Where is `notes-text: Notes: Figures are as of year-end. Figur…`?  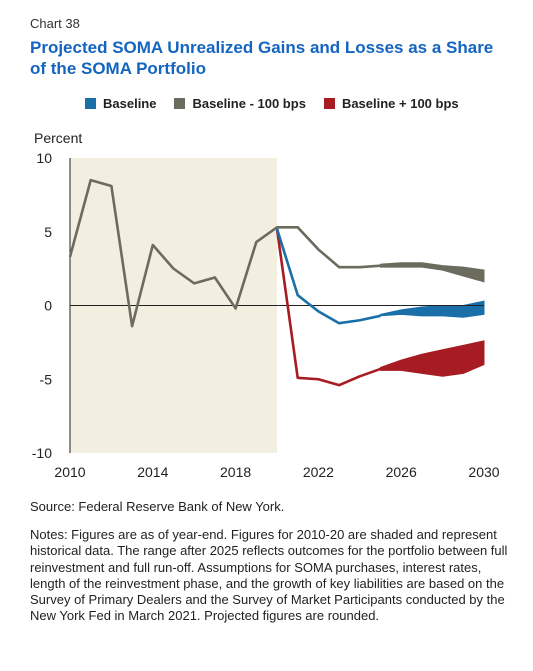
notes-text: Notes: Figures are as of year-end. Figur… is located at coordinates (269, 575).